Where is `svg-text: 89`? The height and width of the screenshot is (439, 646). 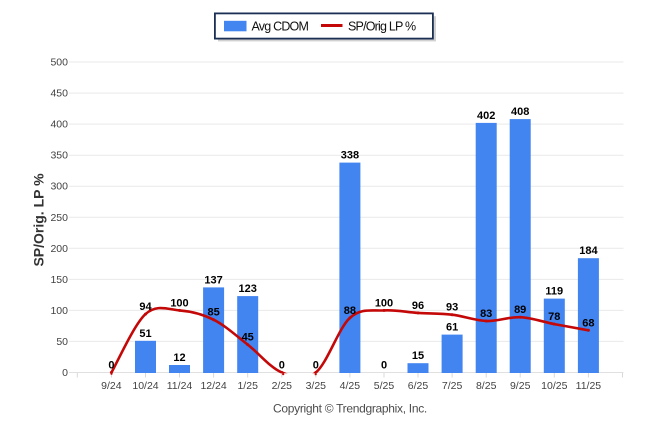 svg-text: 89 is located at coordinates (520, 310).